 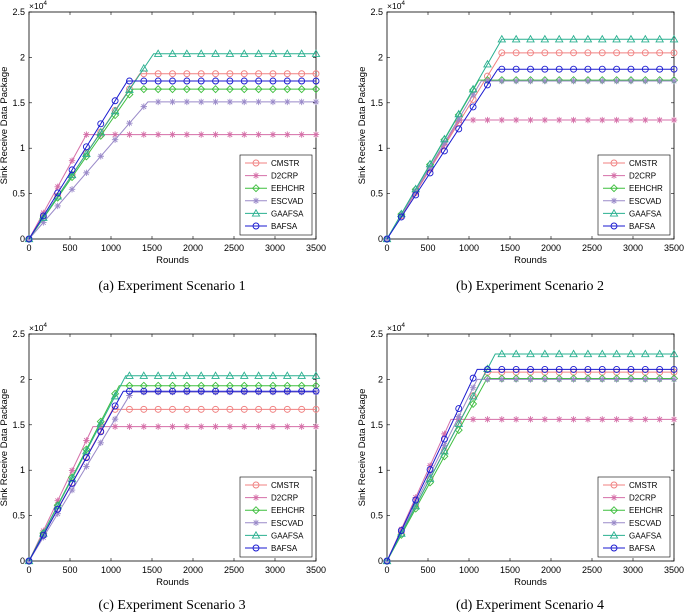 I want to click on x-tick-label: 2500, so click(x=592, y=570).